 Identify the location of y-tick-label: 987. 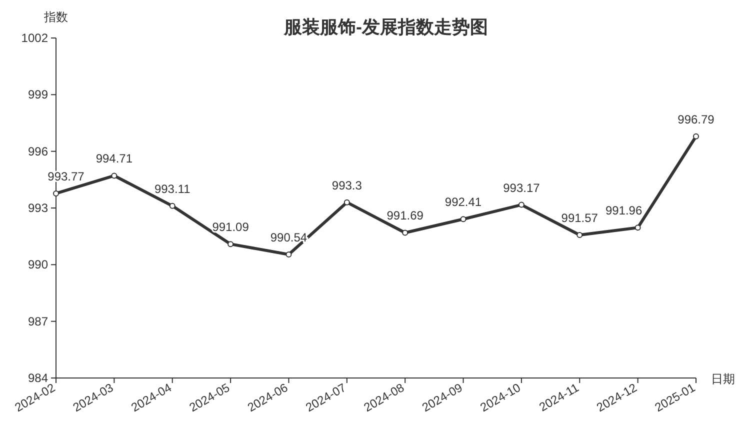
(38, 321).